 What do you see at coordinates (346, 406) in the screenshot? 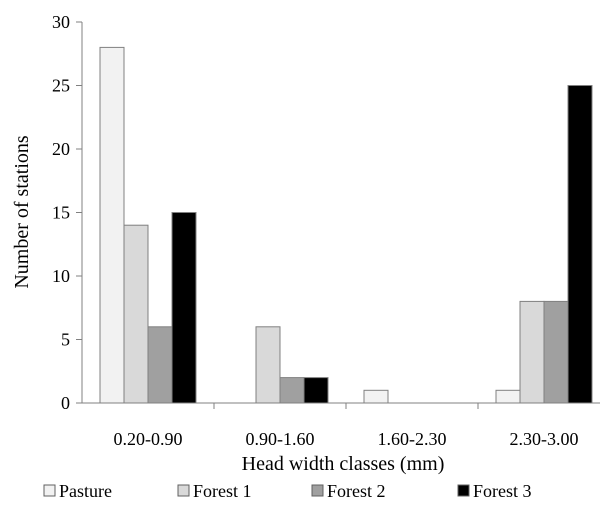
I see `x-axis-ticks` at bounding box center [346, 406].